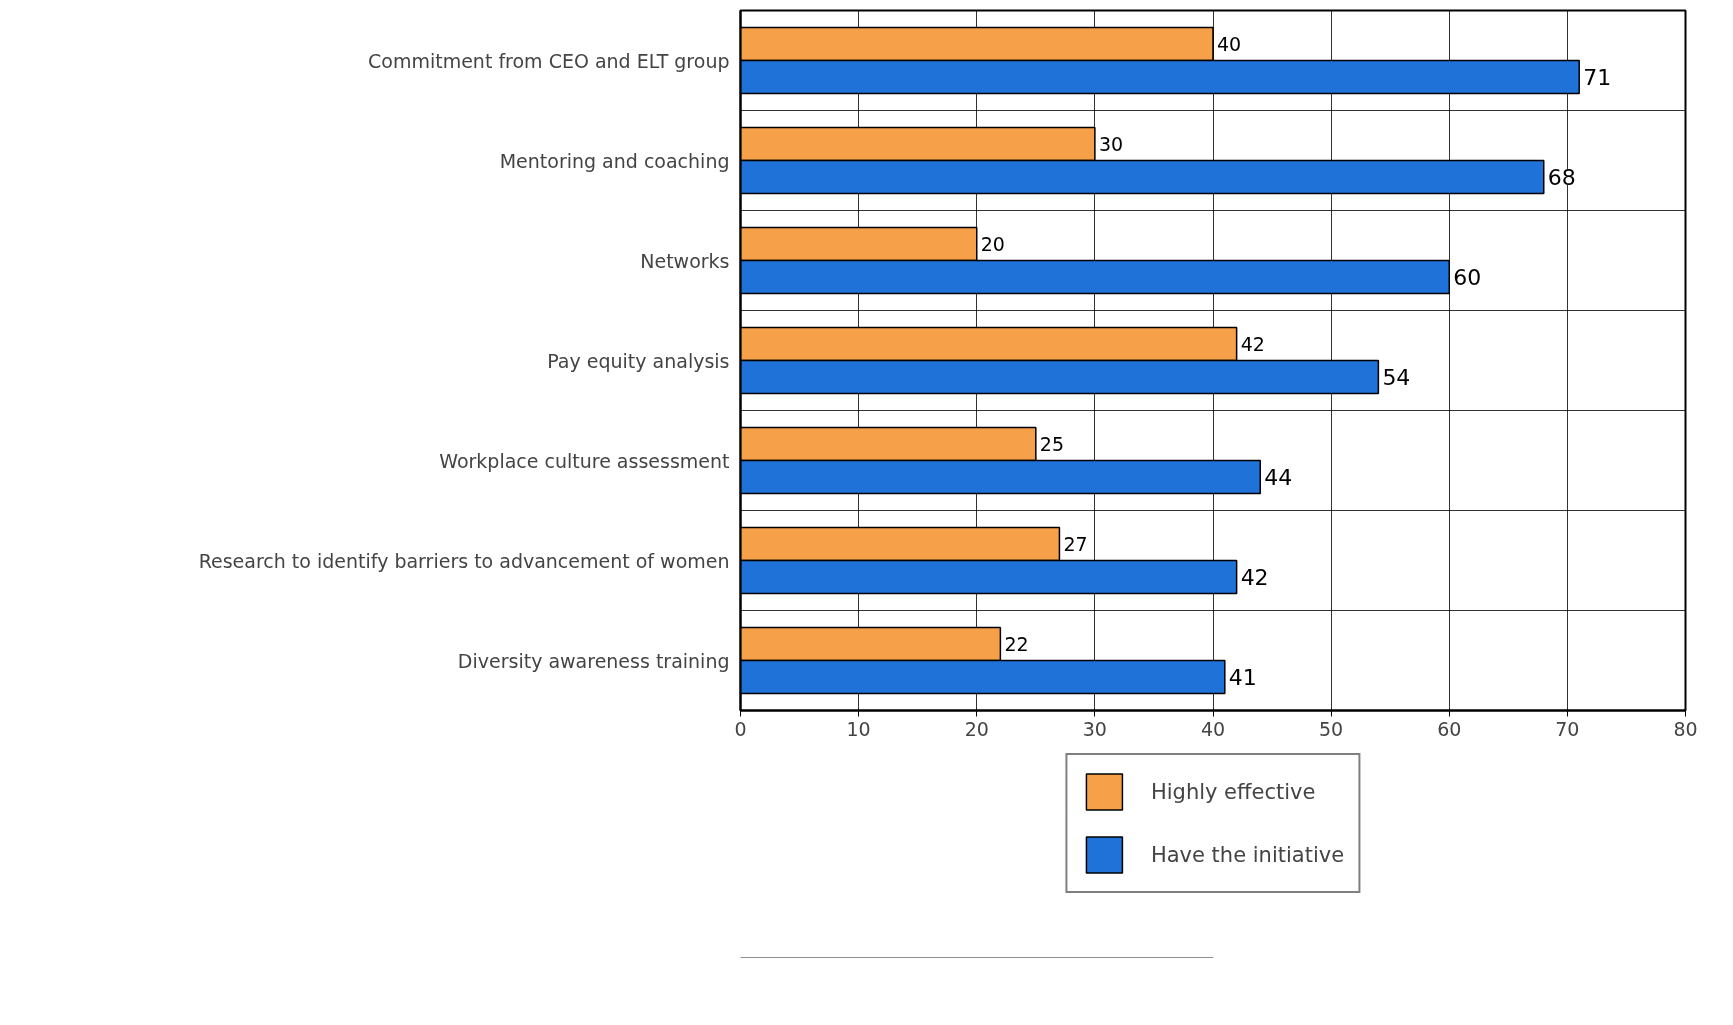 The image size is (1733, 1025). I want to click on data-label: 44, so click(1278, 477).